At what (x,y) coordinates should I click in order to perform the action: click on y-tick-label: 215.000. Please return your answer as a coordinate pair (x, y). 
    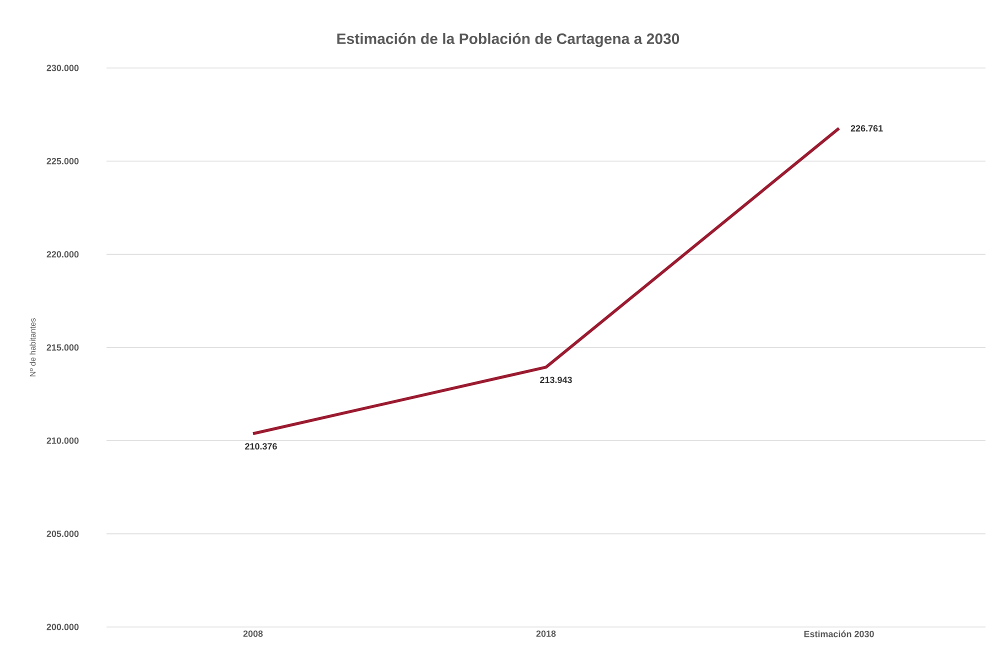
    Looking at the image, I should click on (62, 347).